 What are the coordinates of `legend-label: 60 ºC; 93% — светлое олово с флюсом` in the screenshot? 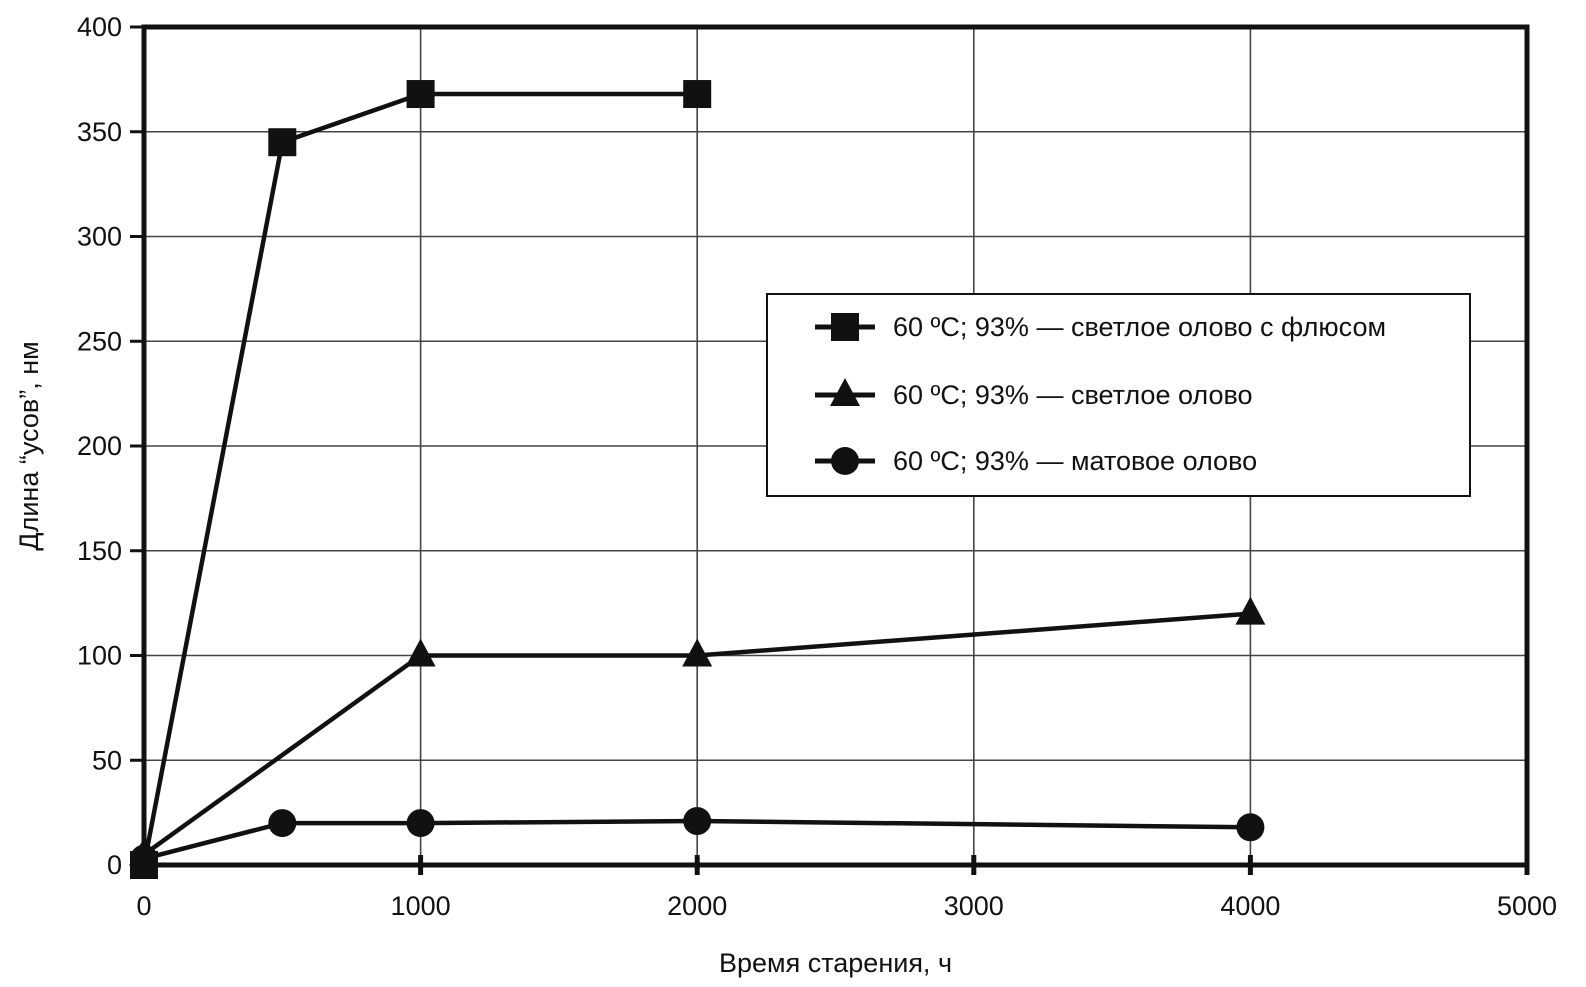 It's located at (1139, 327).